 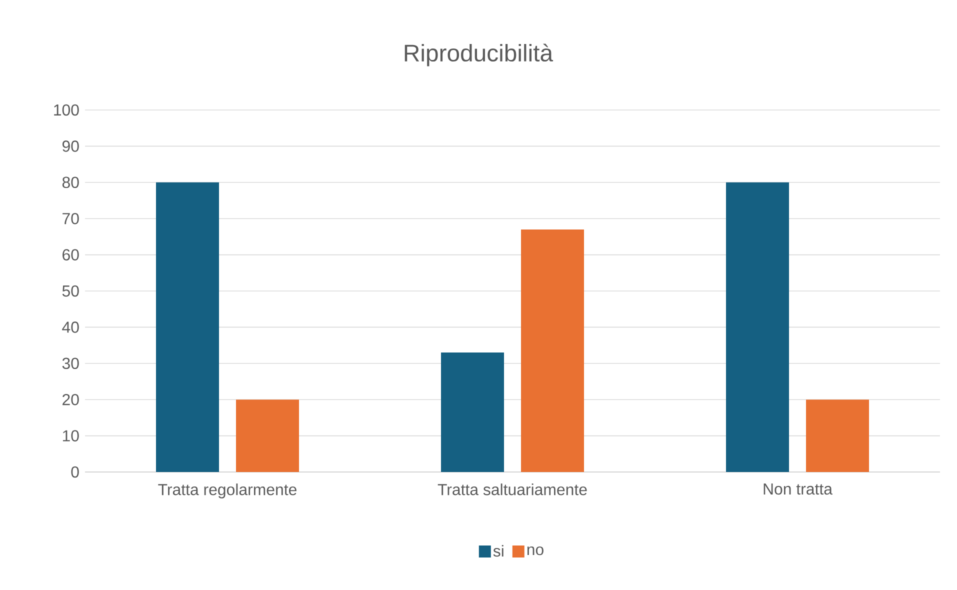 I want to click on chart-title: Riproducibilità, so click(x=479, y=55).